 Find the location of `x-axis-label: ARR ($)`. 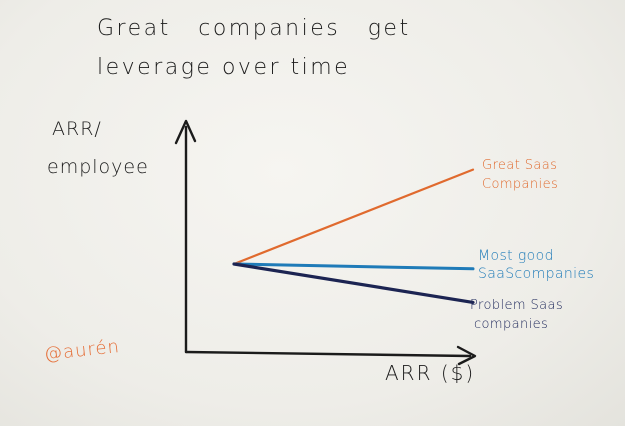

x-axis-label: ARR ($) is located at coordinates (430, 373).